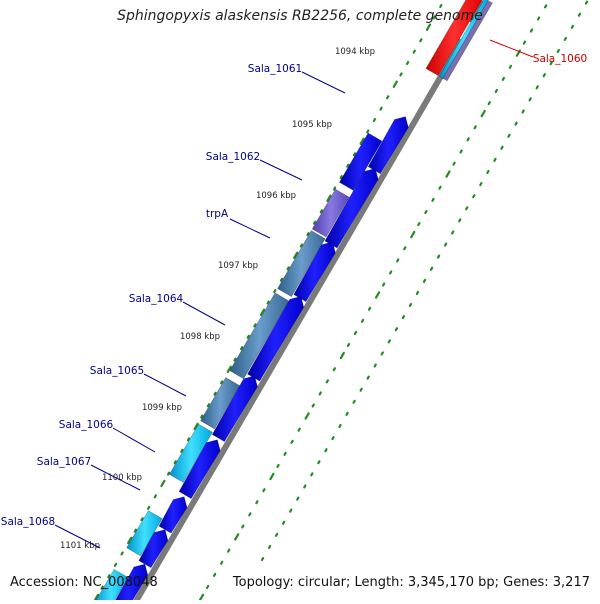 The width and height of the screenshot is (600, 604). I want to click on tick-label: 1096 kbp, so click(276, 196).